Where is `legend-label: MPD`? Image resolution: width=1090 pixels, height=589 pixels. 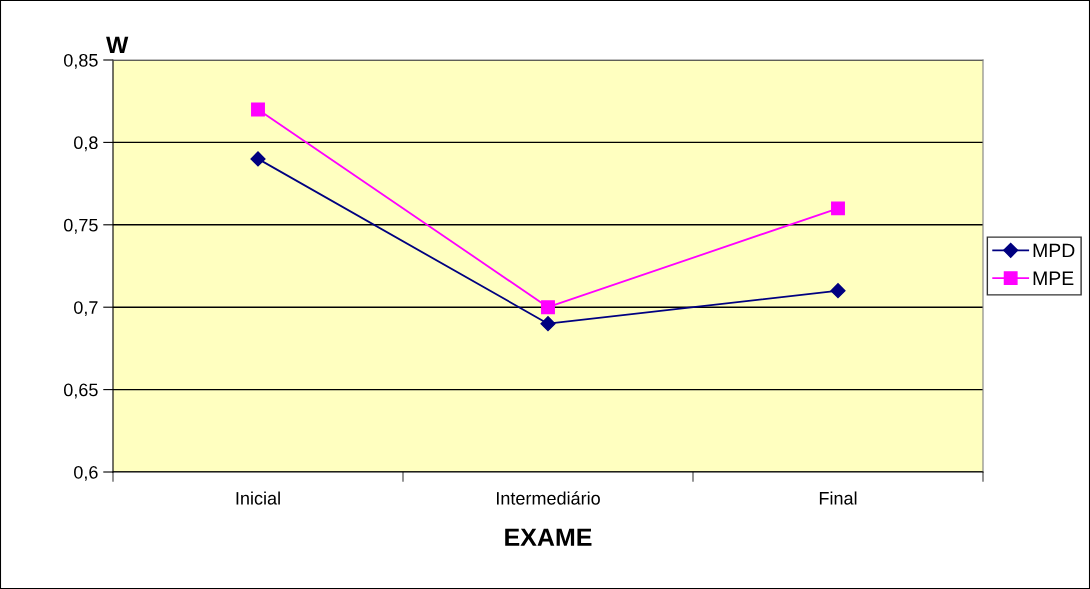 legend-label: MPD is located at coordinates (1054, 250).